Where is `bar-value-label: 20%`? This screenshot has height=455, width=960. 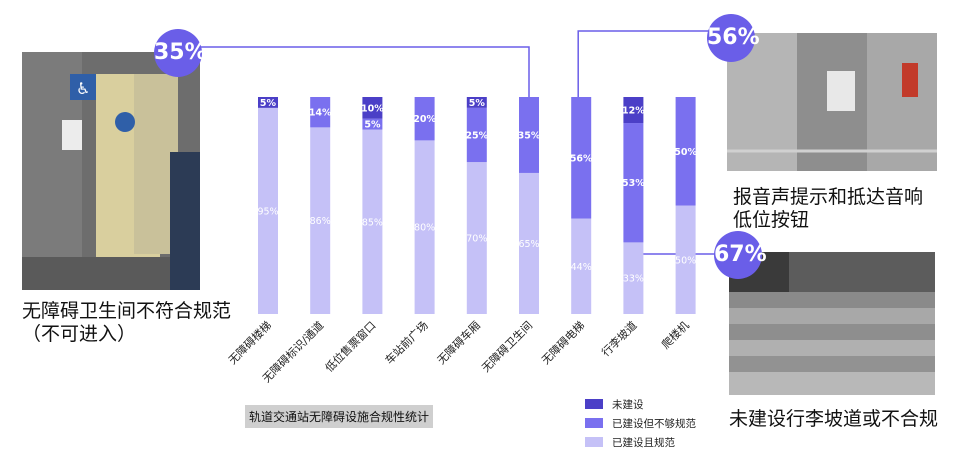
bar-value-label: 20% is located at coordinates (424, 119).